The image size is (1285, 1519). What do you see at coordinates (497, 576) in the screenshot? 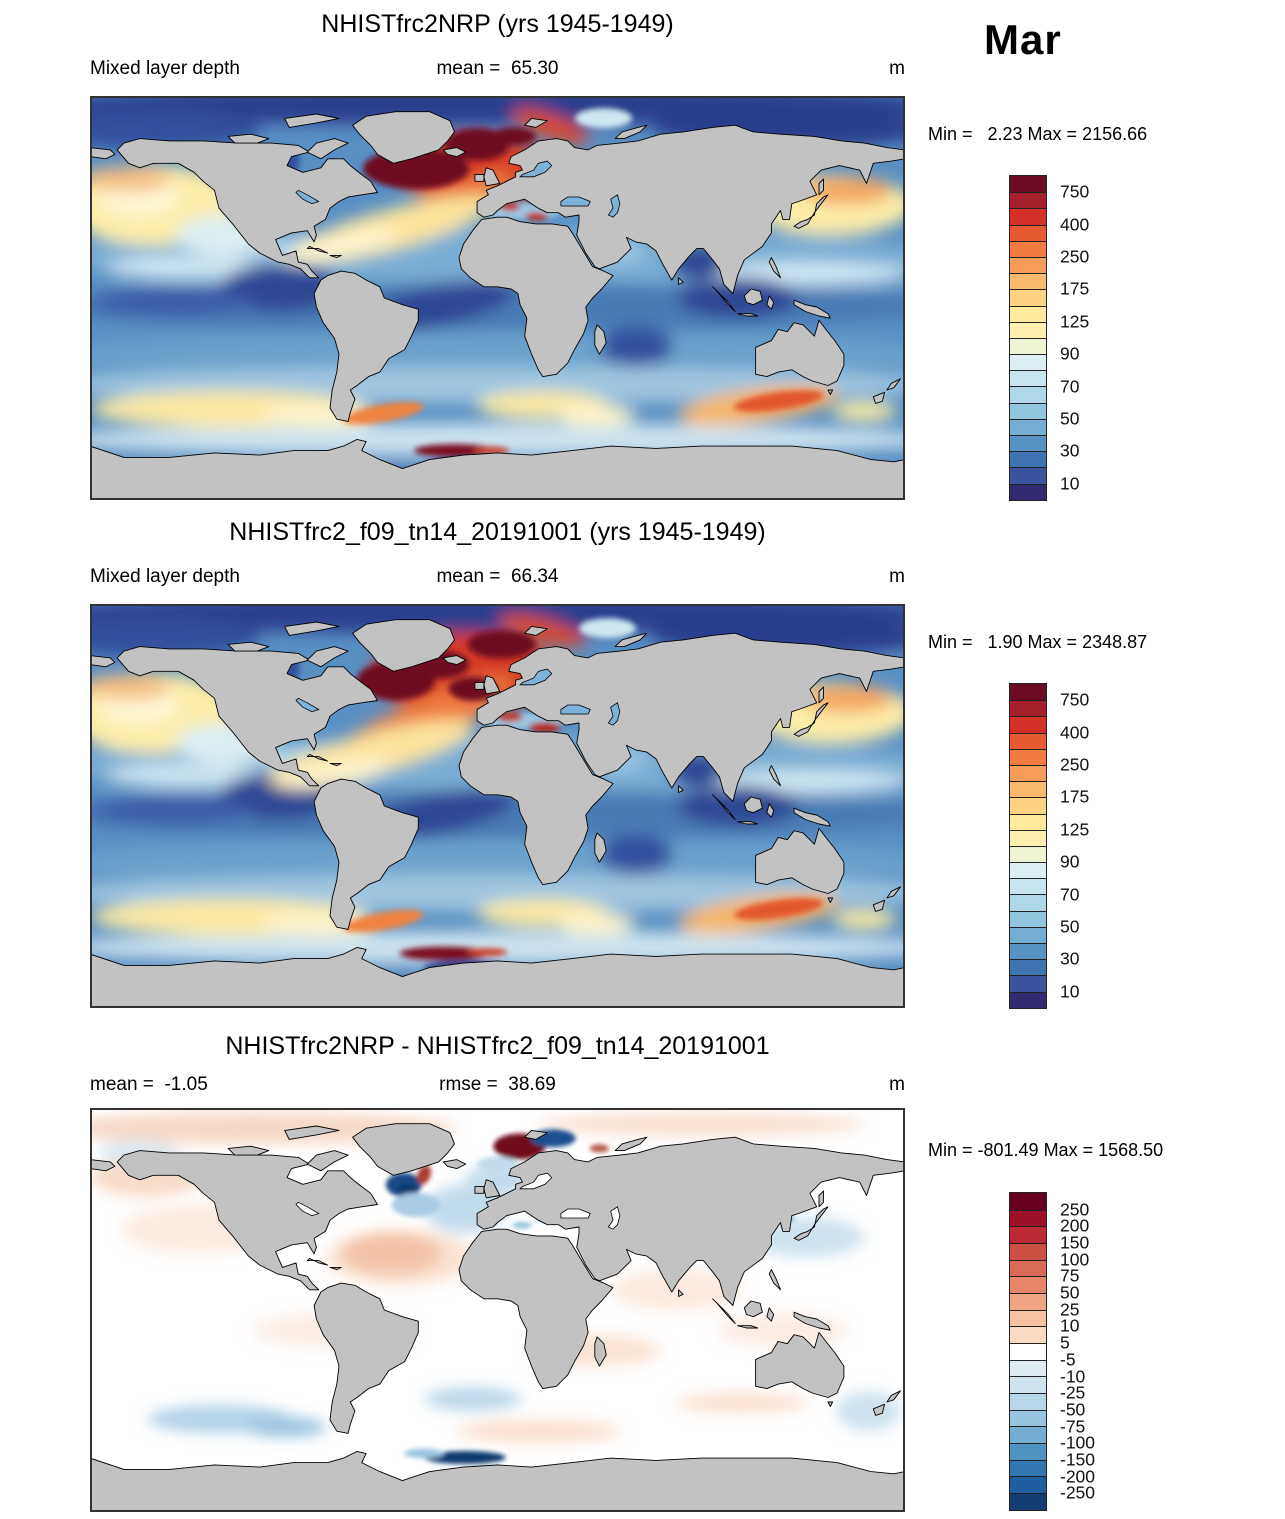
I see `panel2-mean-stat: mean = 66.34` at bounding box center [497, 576].